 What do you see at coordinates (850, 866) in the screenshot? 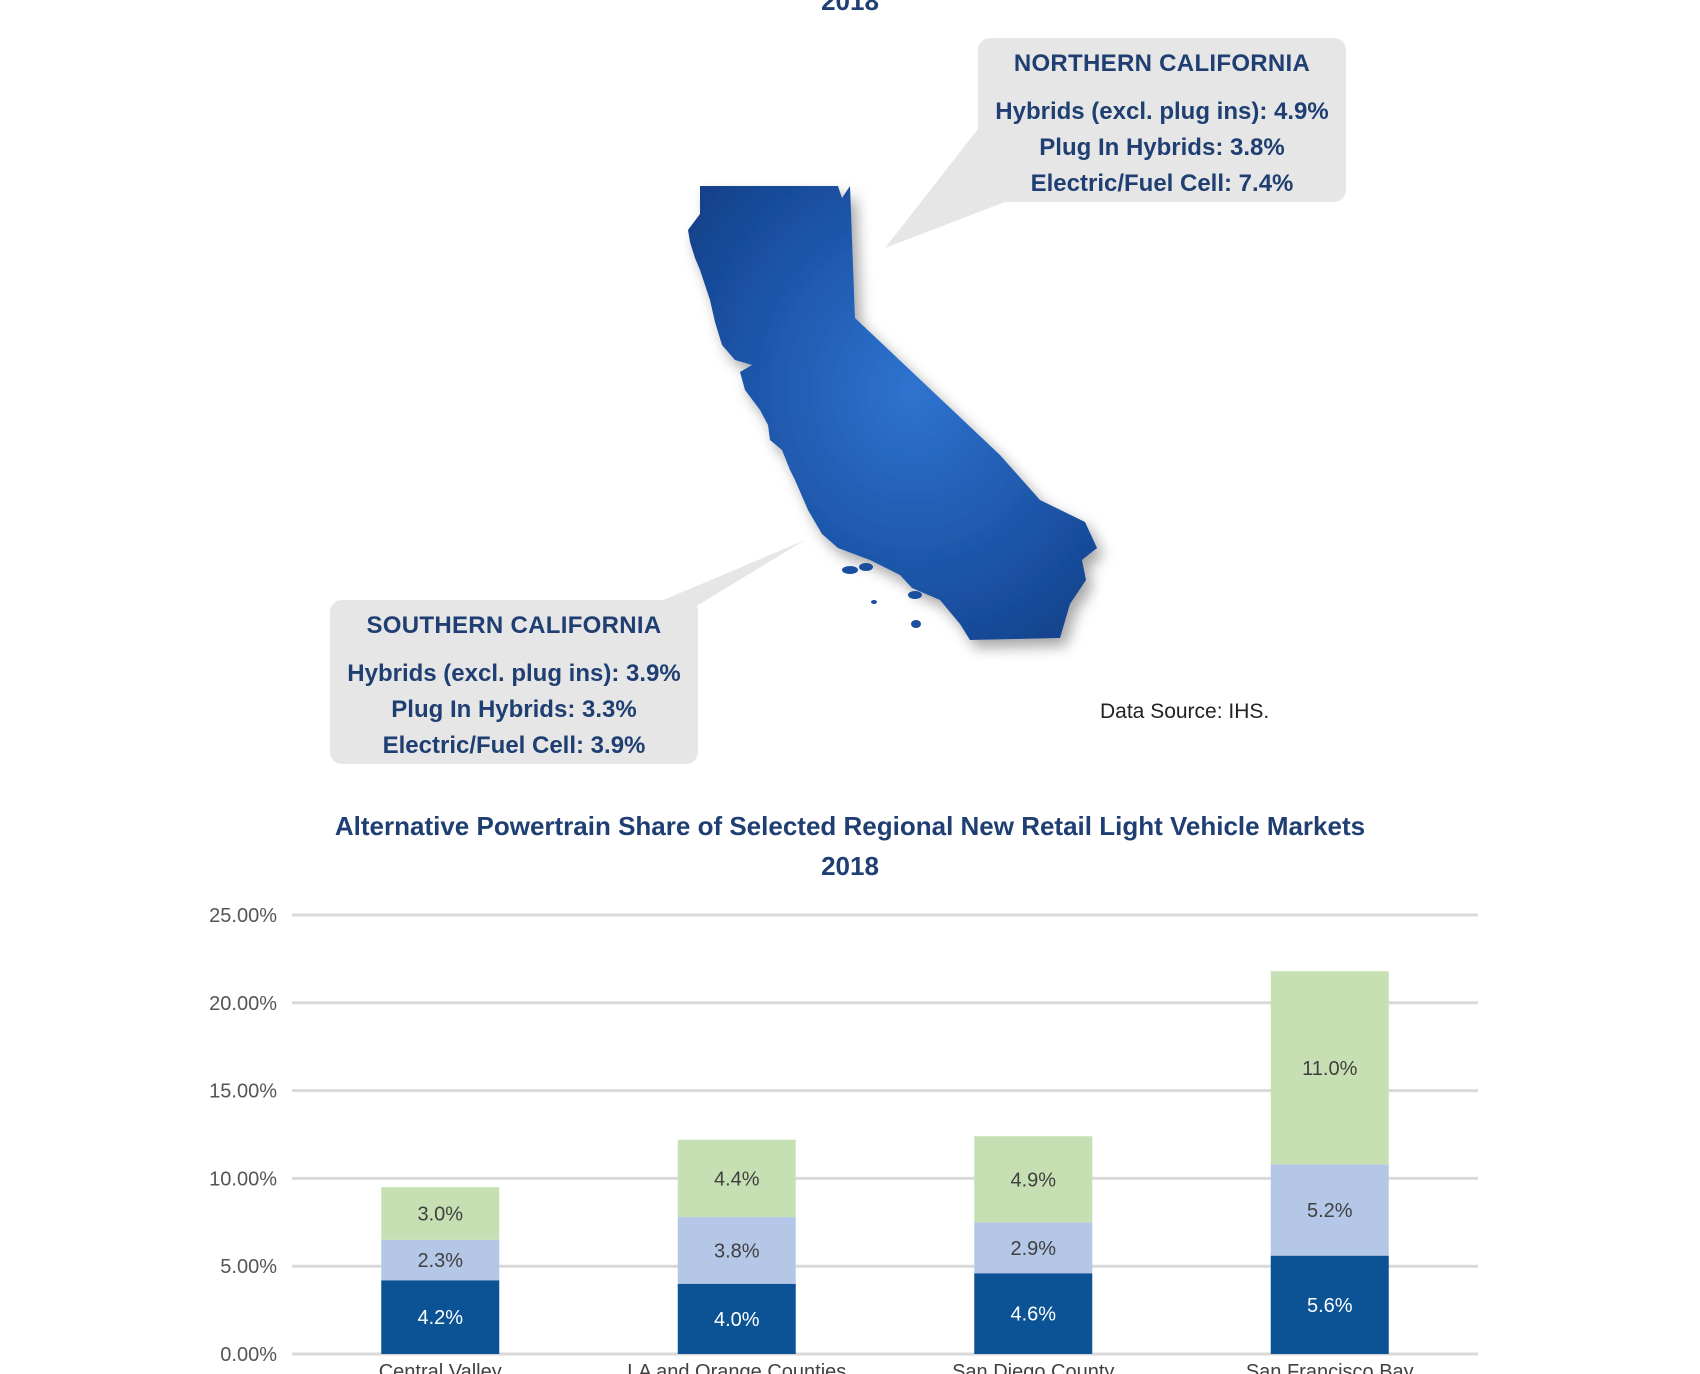
I see `chart-subtitle: 2018` at bounding box center [850, 866].